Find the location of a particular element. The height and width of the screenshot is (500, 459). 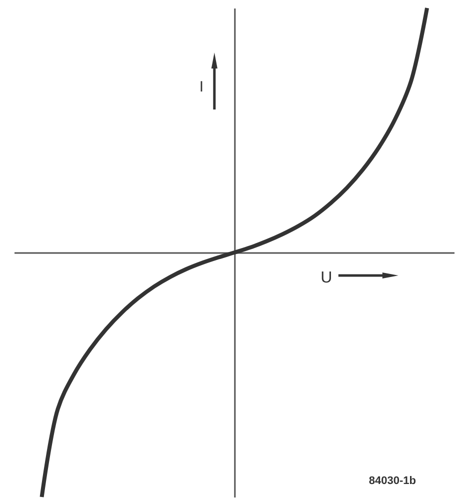

annotation: 84030-1b is located at coordinates (392, 481).